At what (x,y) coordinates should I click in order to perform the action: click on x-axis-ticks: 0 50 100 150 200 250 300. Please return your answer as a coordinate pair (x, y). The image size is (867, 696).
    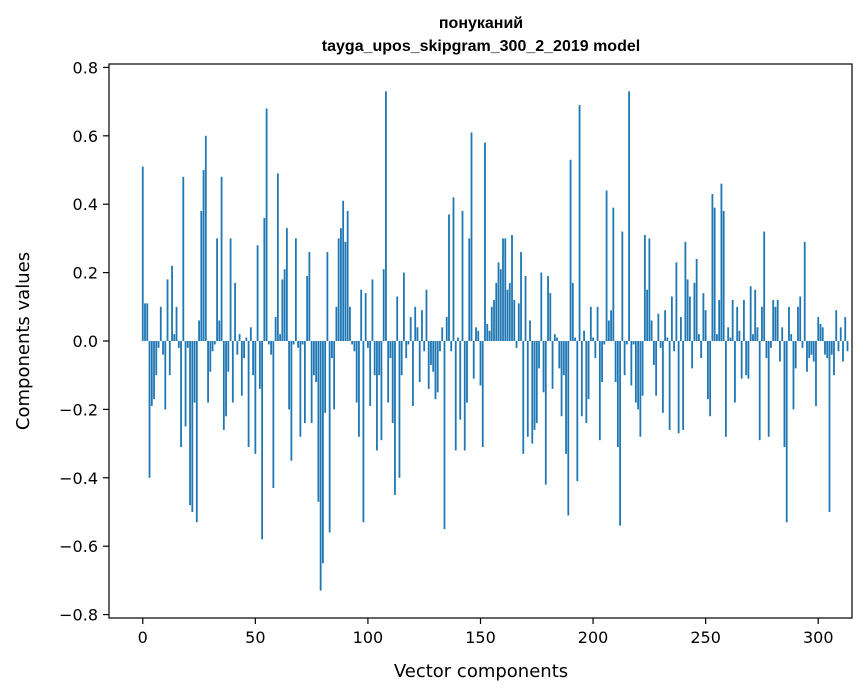
    Looking at the image, I should click on (486, 632).